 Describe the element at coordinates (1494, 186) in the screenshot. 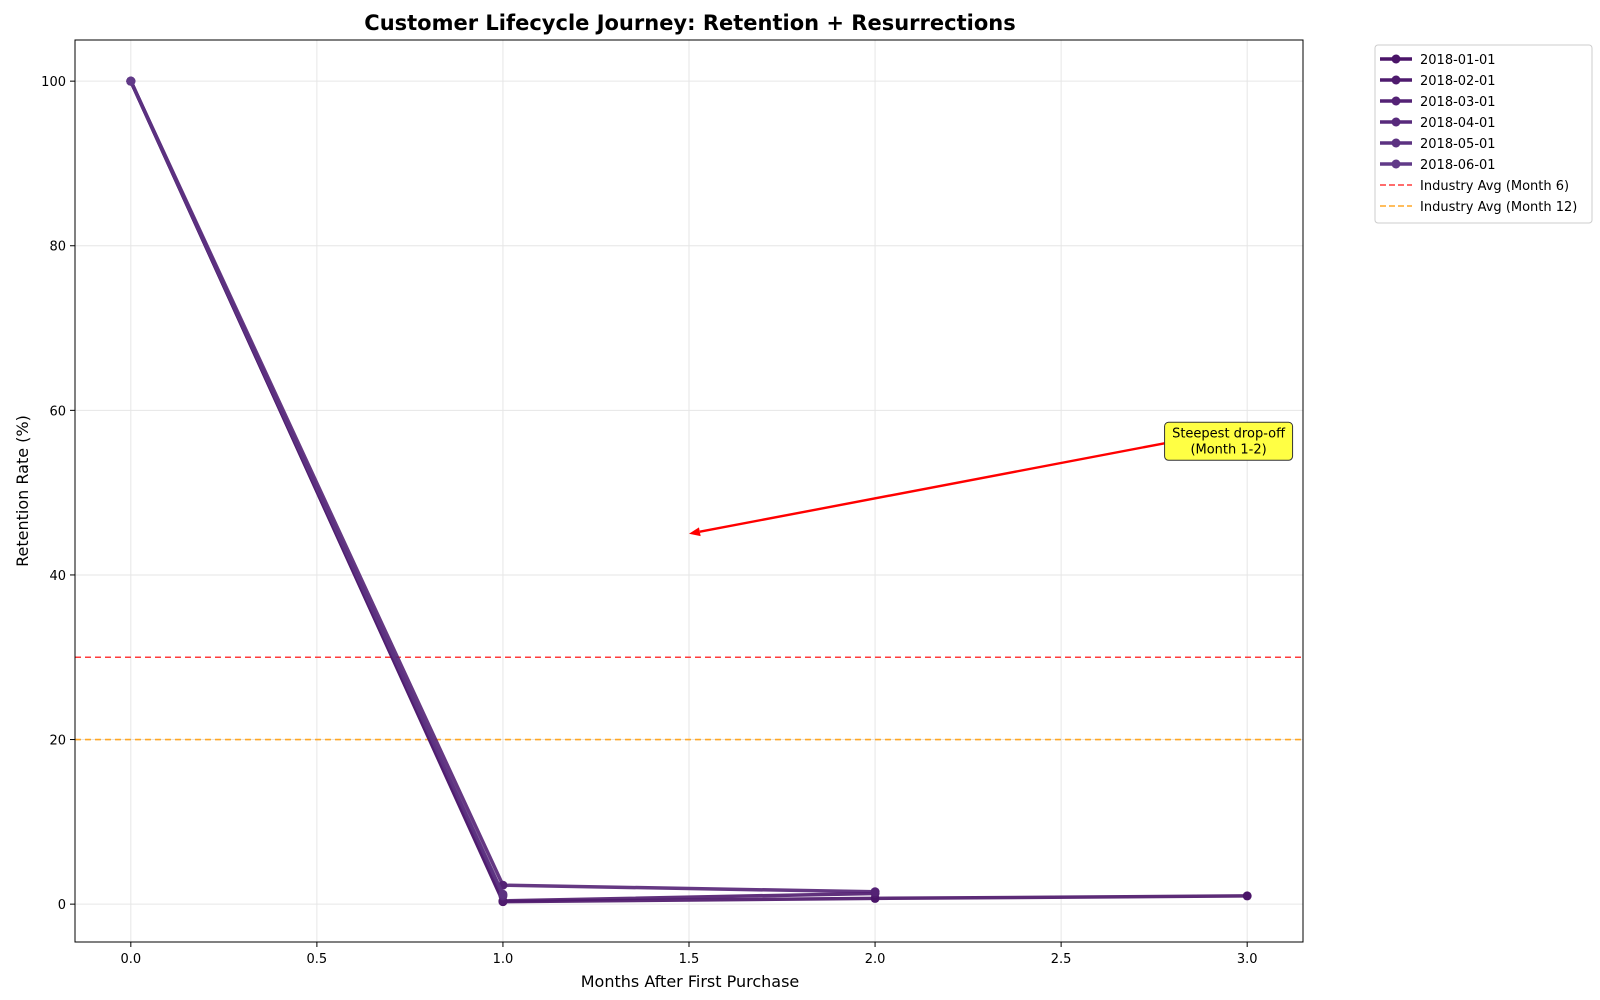

I see `legend-label: Industry Avg (Month 6)` at that location.